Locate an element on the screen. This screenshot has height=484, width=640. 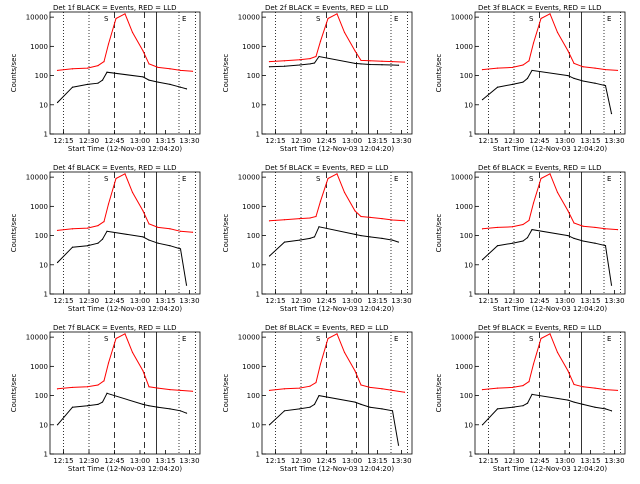
panel-title: Det 5f BLACK = Events, RED = LLD is located at coordinates (326, 168).